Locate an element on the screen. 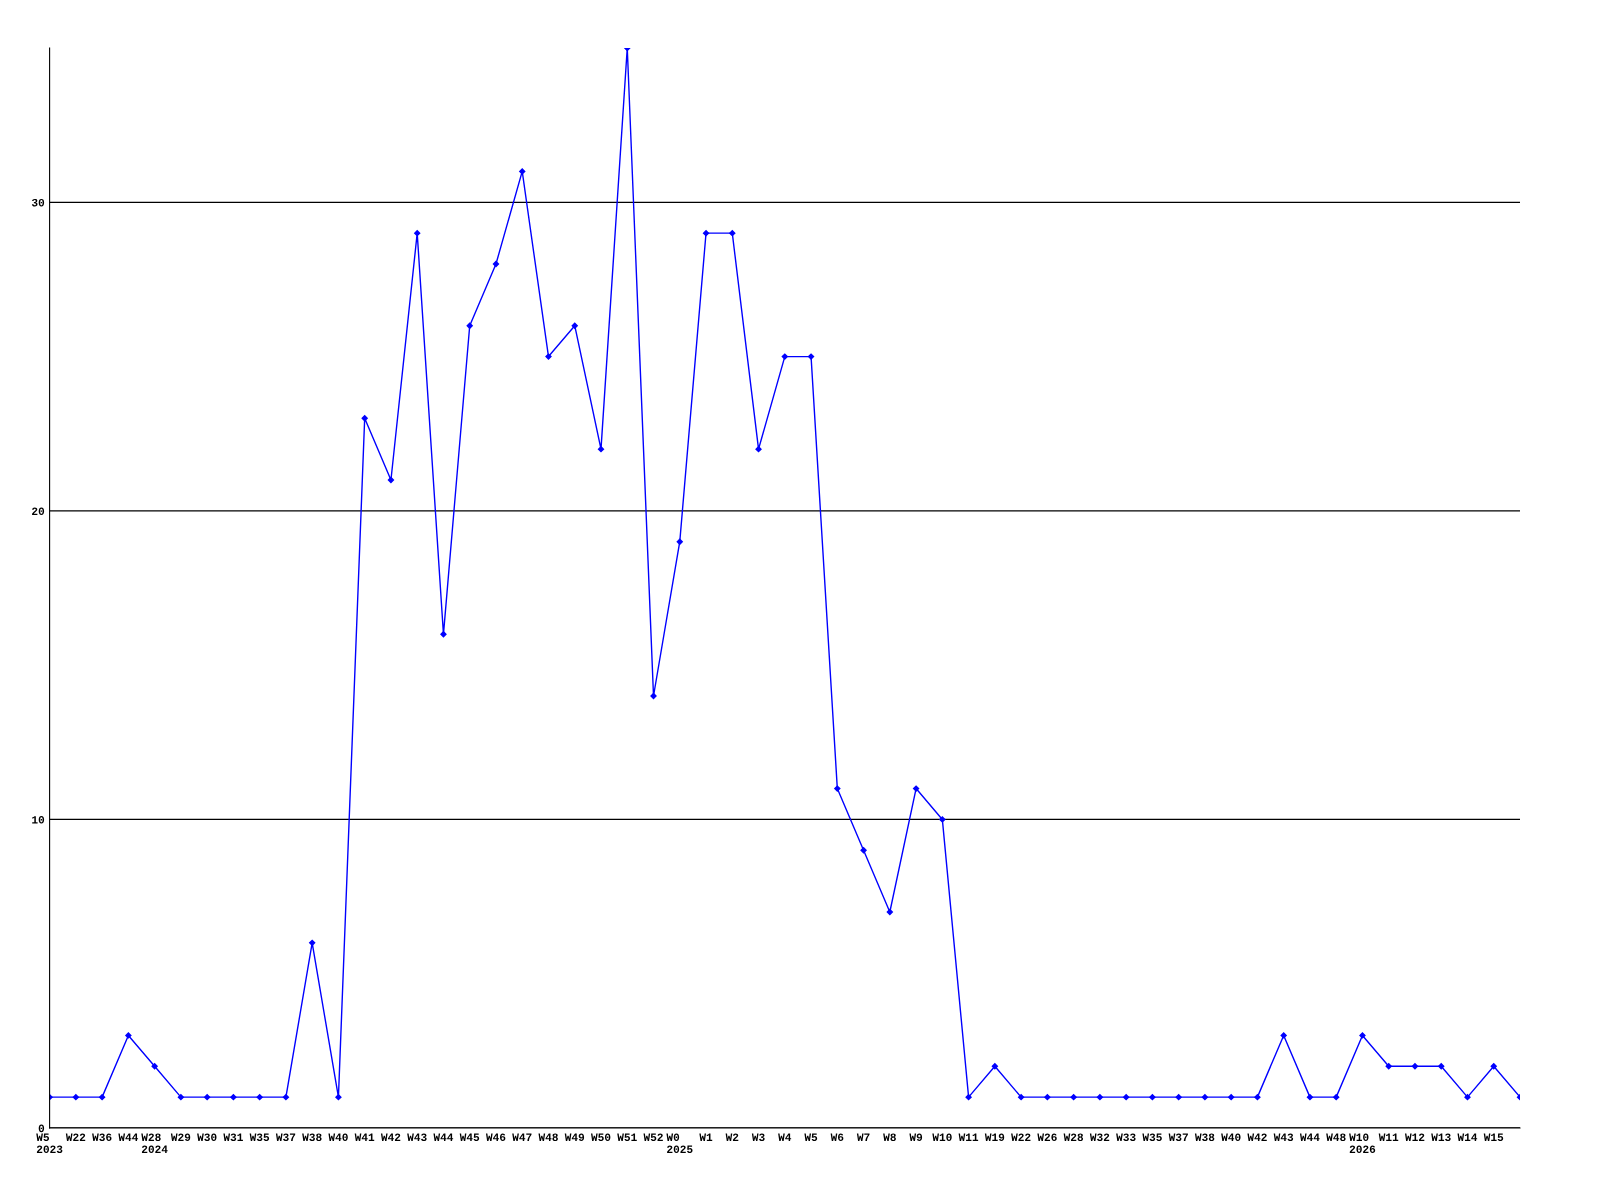 The image size is (1600, 1200). x-tick-label: W31 is located at coordinates (233, 1137).